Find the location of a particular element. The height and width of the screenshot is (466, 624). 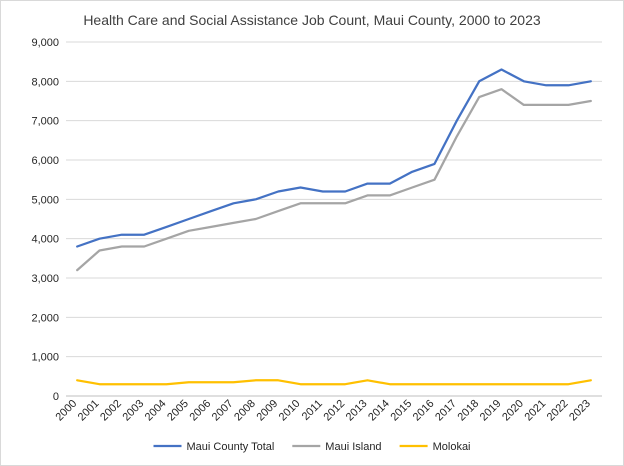

x-tick-label: 2010 is located at coordinates (290, 411).